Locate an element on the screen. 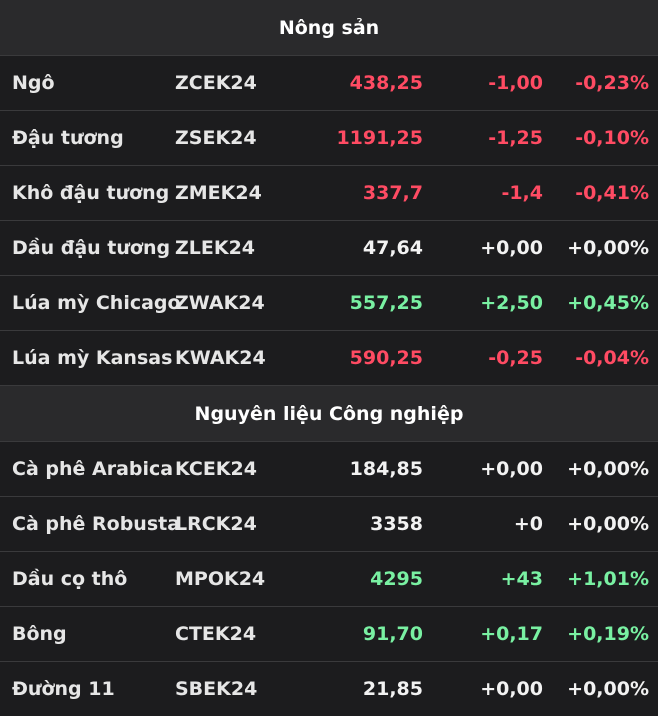 This screenshot has width=658, height=716. table-row: Đậu tương ZSEK24 1191,25 -1,25 -0,10% is located at coordinates (329, 138).